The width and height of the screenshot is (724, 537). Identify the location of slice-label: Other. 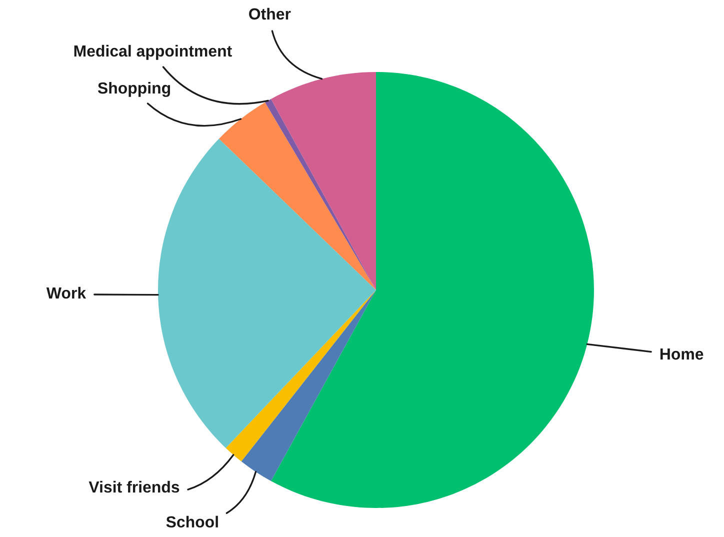
(270, 14).